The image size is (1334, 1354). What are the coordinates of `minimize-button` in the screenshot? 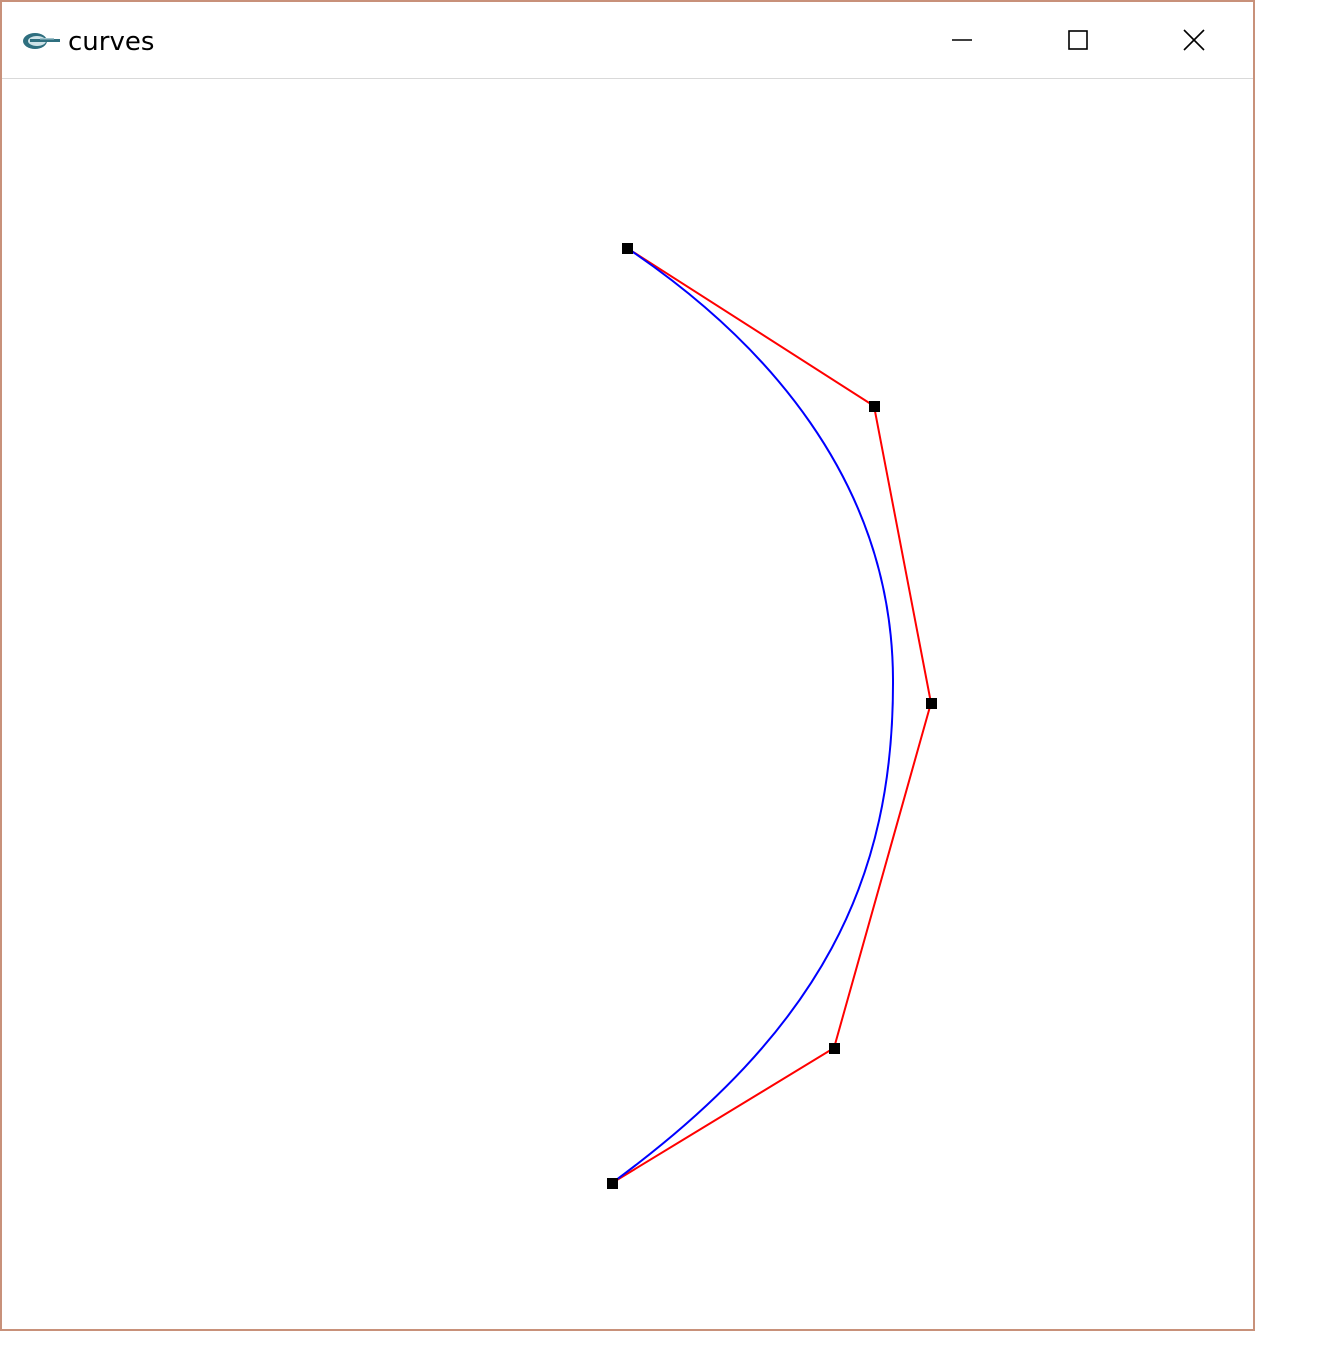 It's located at (962, 40).